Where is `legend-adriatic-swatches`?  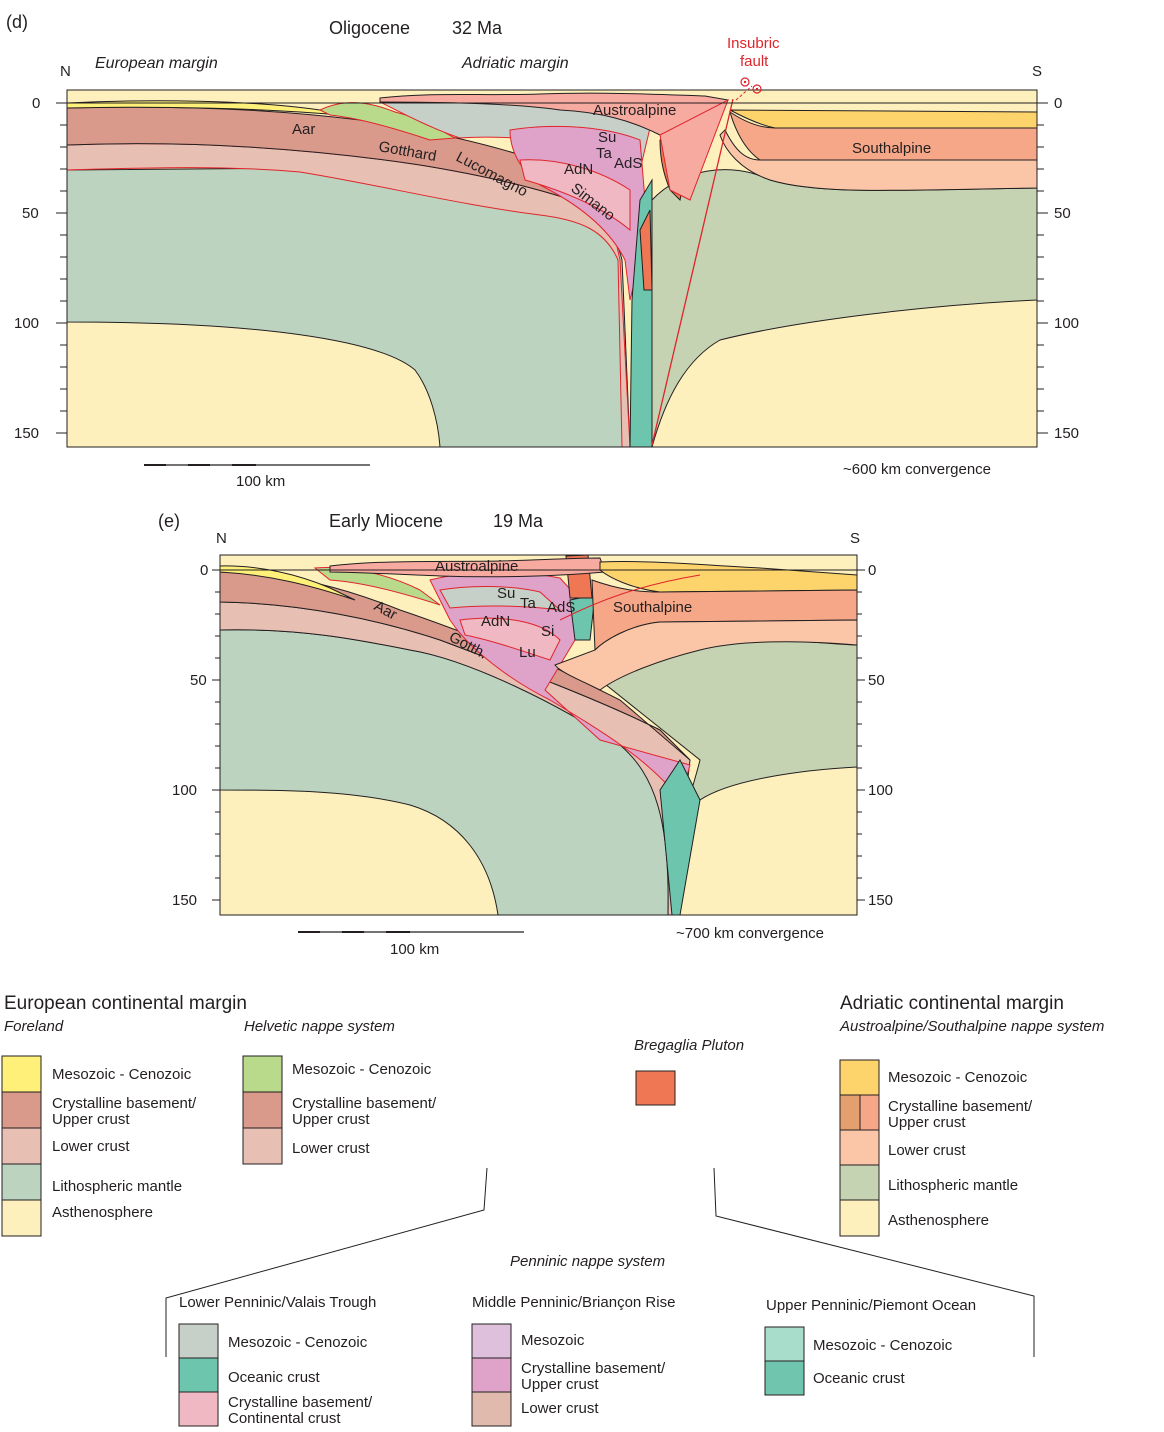 legend-adriatic-swatches is located at coordinates (859, 1148).